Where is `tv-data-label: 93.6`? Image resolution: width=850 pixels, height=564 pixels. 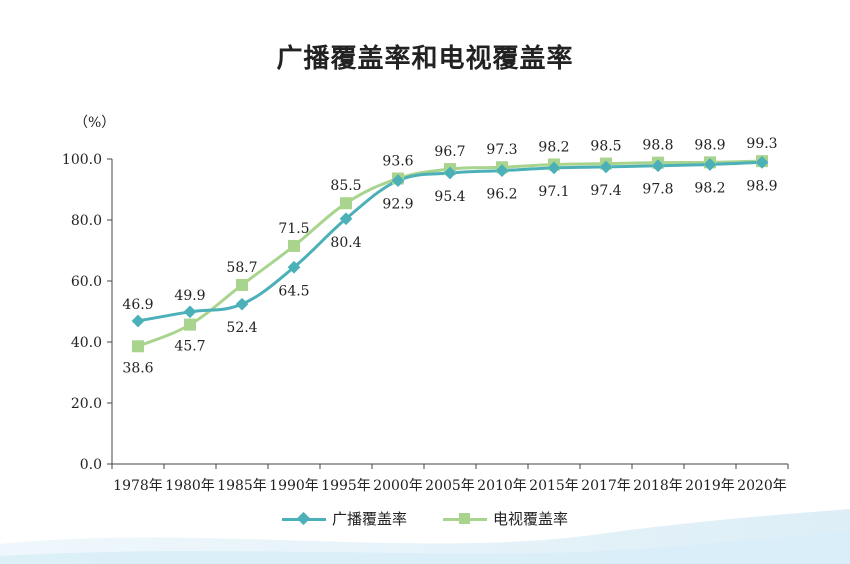 tv-data-label: 93.6 is located at coordinates (397, 162).